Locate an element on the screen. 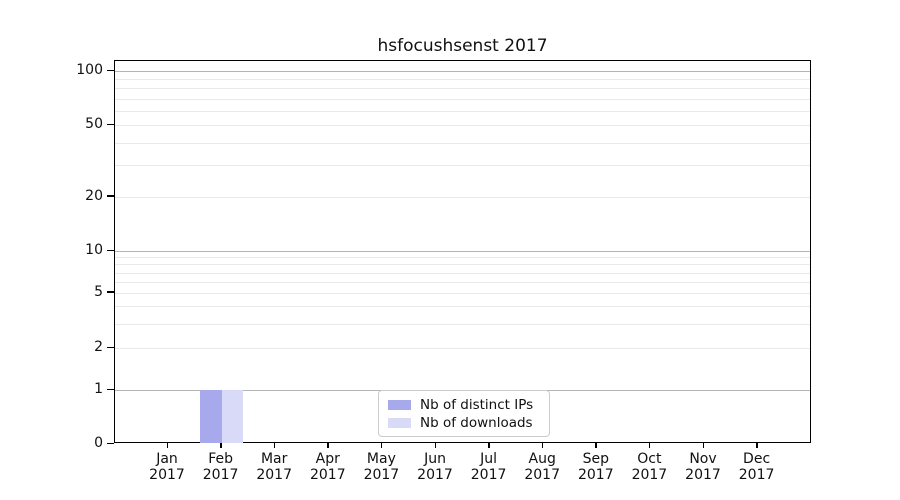 The width and height of the screenshot is (900, 500). x-axis-tick-label: Jul 2017 is located at coordinates (488, 467).